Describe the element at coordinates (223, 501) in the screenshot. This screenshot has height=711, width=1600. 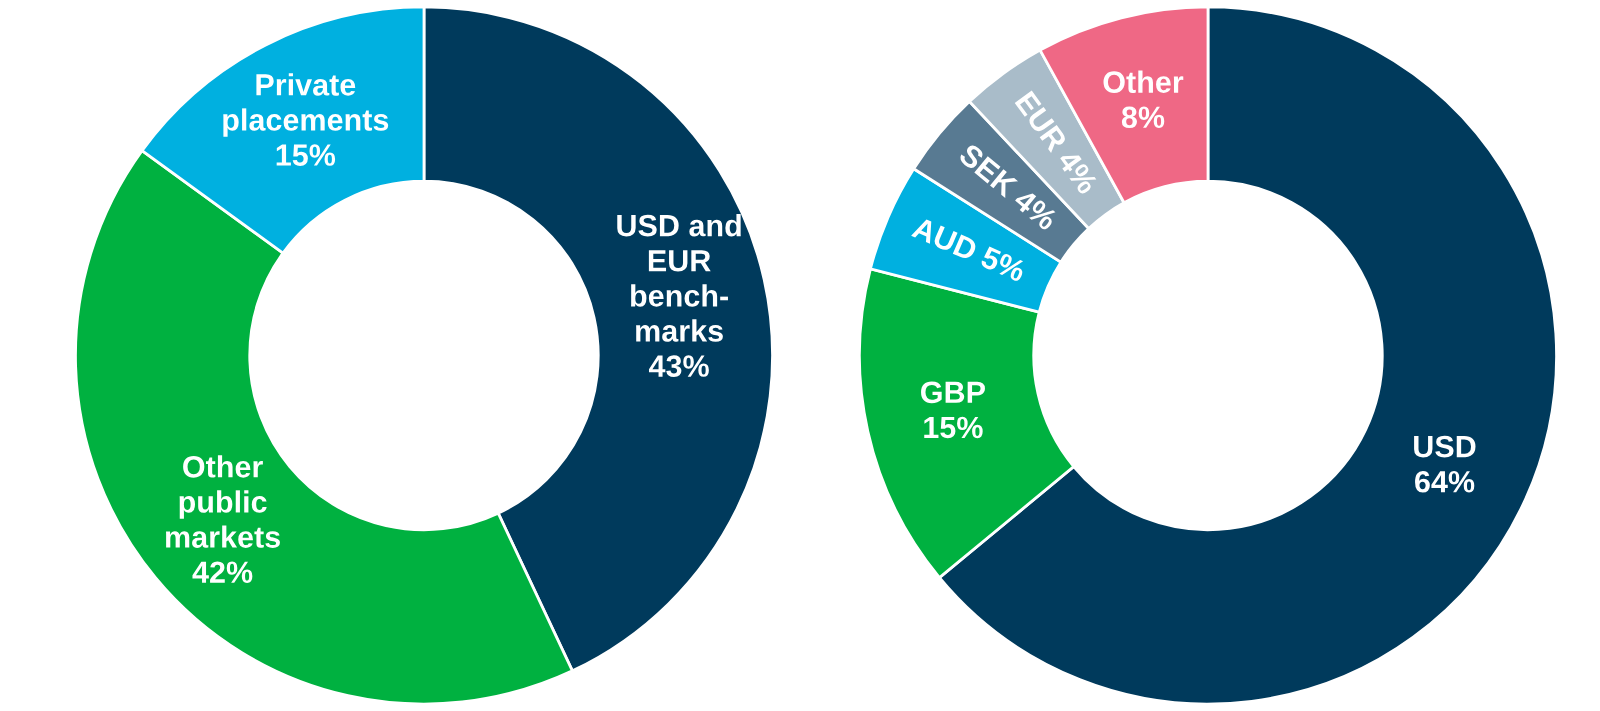
I see `slice-label: Other public markets` at that location.